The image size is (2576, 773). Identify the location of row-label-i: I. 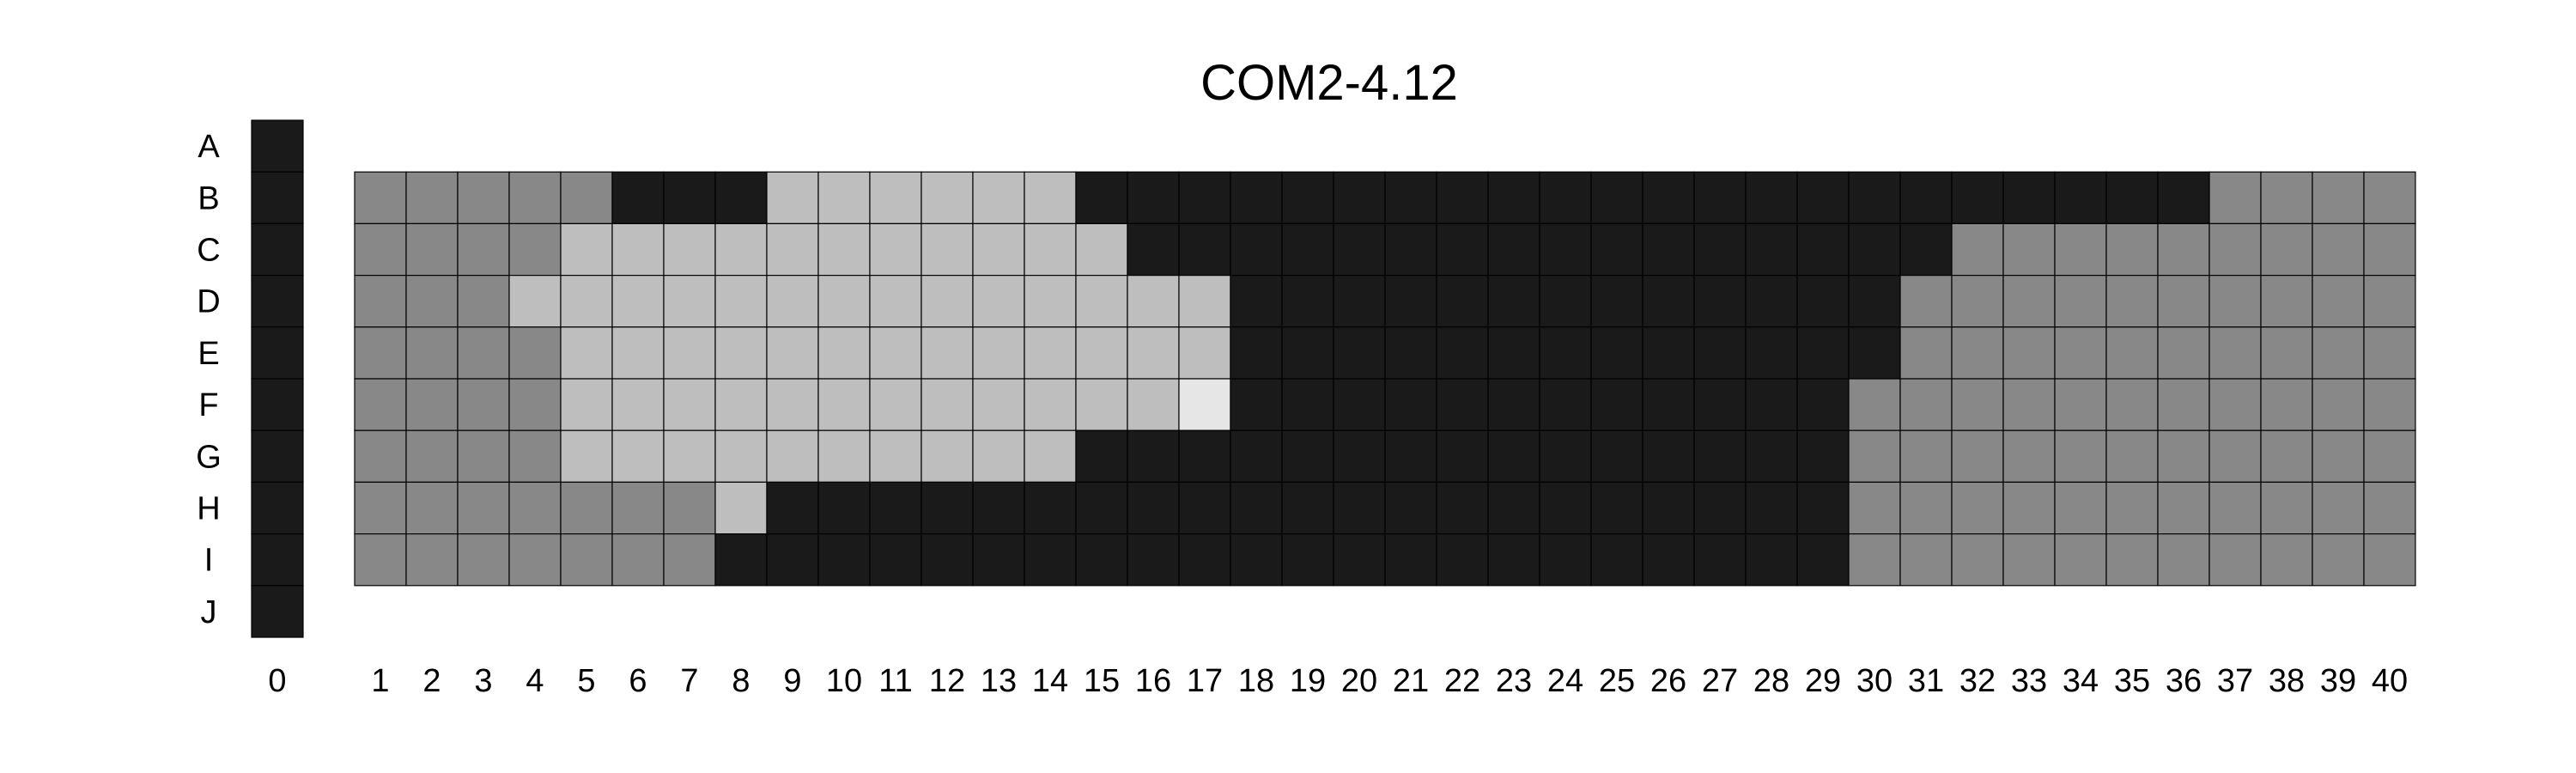
(209, 561).